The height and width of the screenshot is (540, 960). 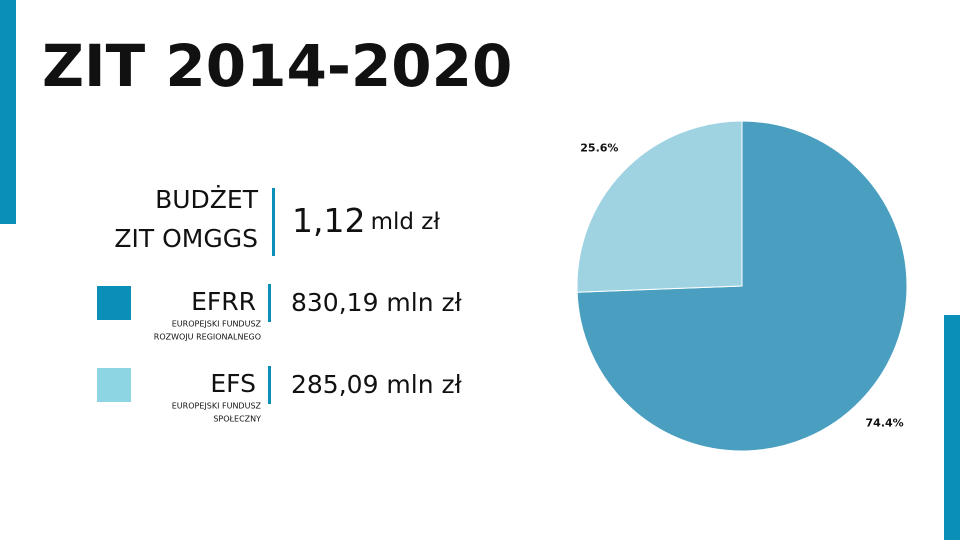 I want to click on pie-slice, so click(x=659, y=206).